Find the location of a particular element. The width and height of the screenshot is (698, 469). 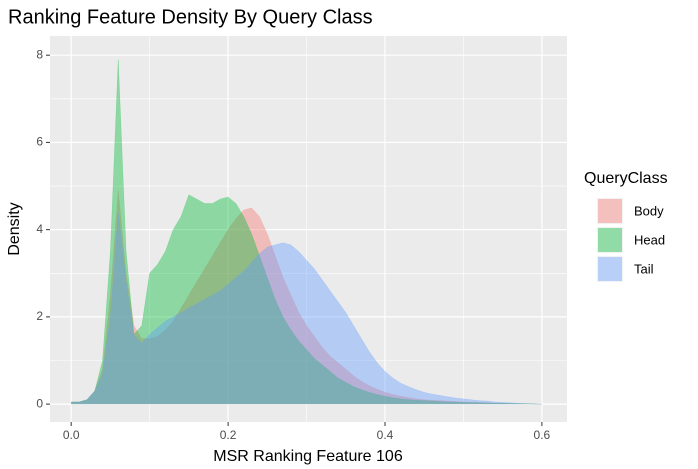

y-tick-label: 4 is located at coordinates (39, 229).